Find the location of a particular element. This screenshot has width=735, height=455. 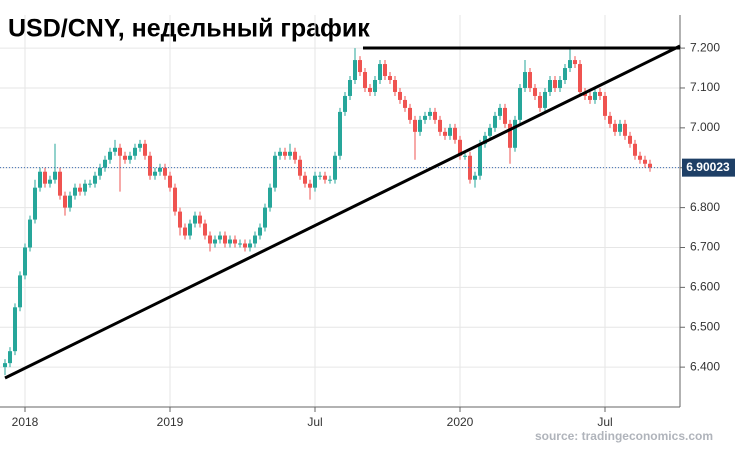

last-price-box is located at coordinates (708, 167).